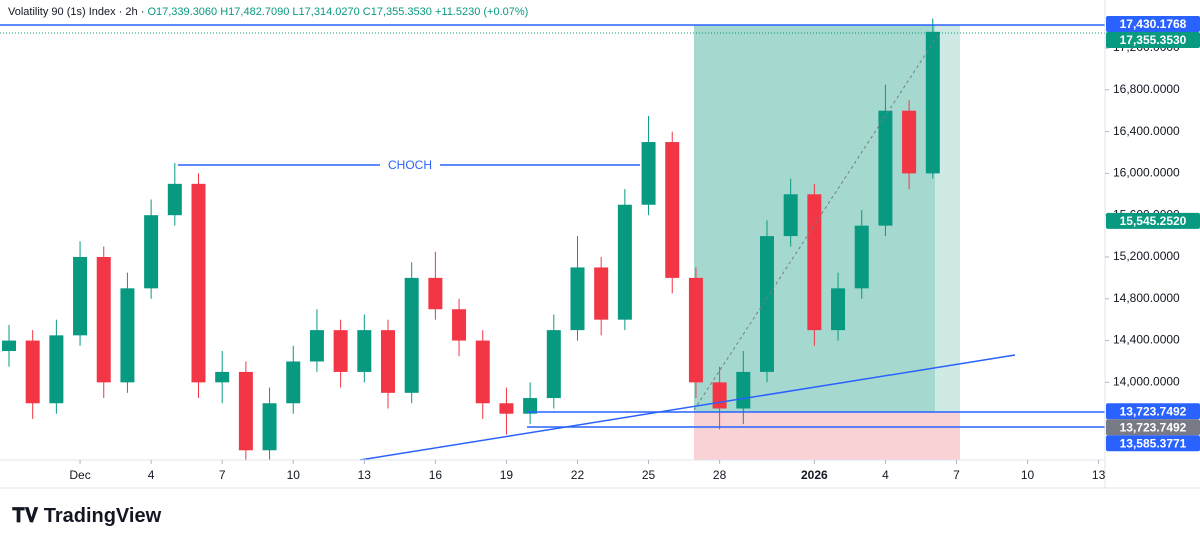 The width and height of the screenshot is (1200, 546). What do you see at coordinates (720, 475) in the screenshot?
I see `x-tick-label: 28` at bounding box center [720, 475].